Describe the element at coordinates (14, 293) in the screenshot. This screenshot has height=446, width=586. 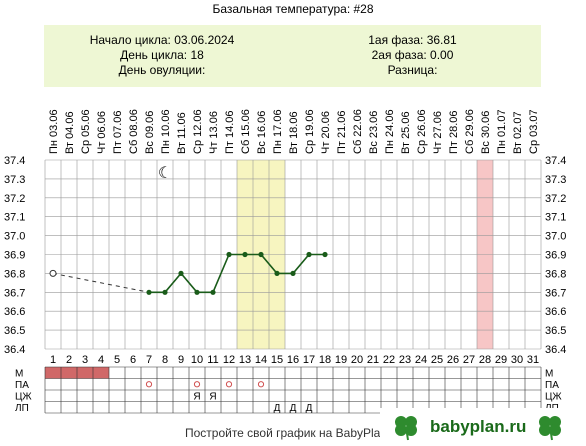
I see `y-tick-label-left: 36.7` at that location.